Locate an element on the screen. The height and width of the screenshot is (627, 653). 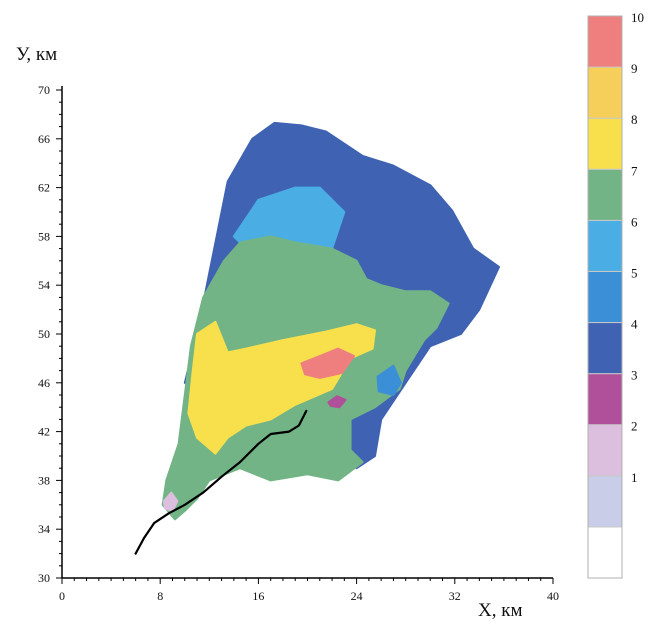
y-tick-label: 70 is located at coordinates (44, 90).